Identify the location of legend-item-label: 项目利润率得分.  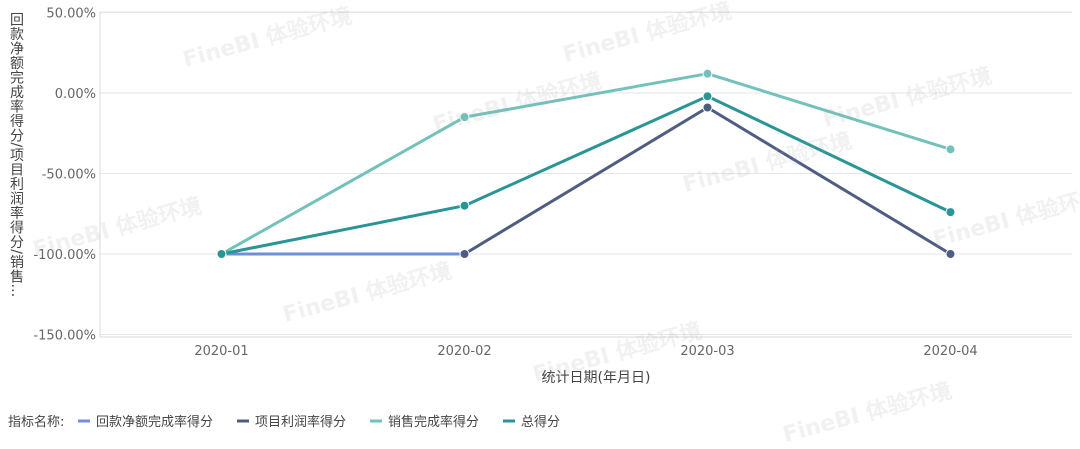
(300, 422).